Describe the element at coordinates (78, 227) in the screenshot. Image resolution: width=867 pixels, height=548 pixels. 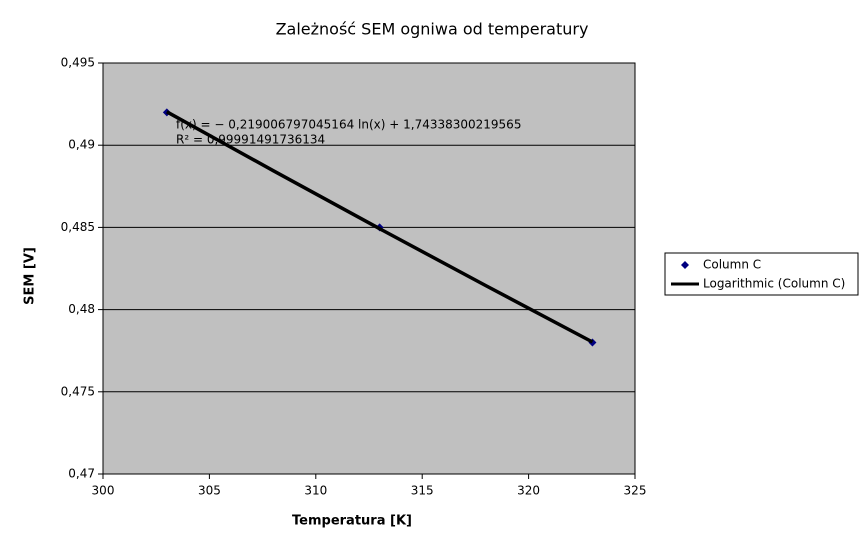
I see `y-tick-label: 0,485` at that location.